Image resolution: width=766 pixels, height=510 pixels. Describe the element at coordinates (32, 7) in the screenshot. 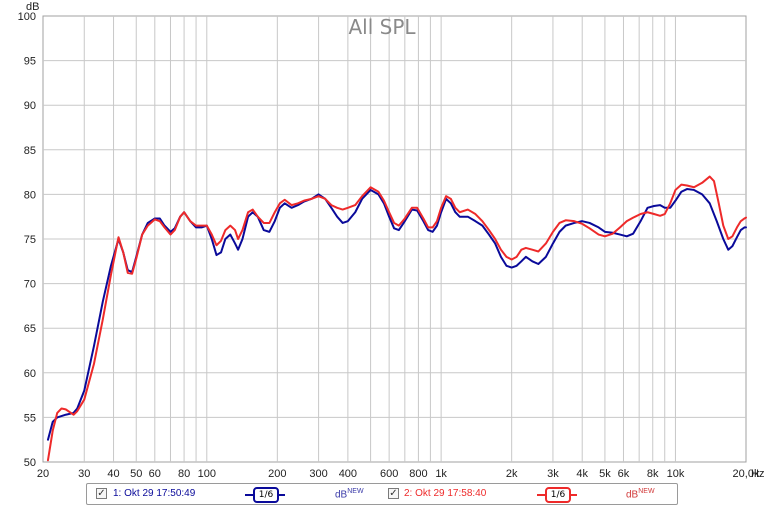

I see `y-axis-unit: dB` at that location.